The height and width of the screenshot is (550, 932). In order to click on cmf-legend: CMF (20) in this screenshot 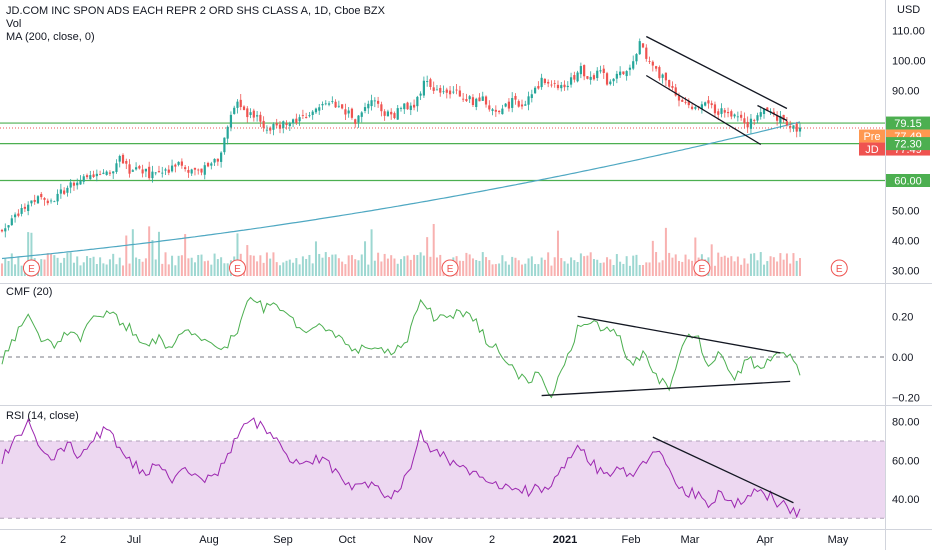, I will do `click(29, 292)`.